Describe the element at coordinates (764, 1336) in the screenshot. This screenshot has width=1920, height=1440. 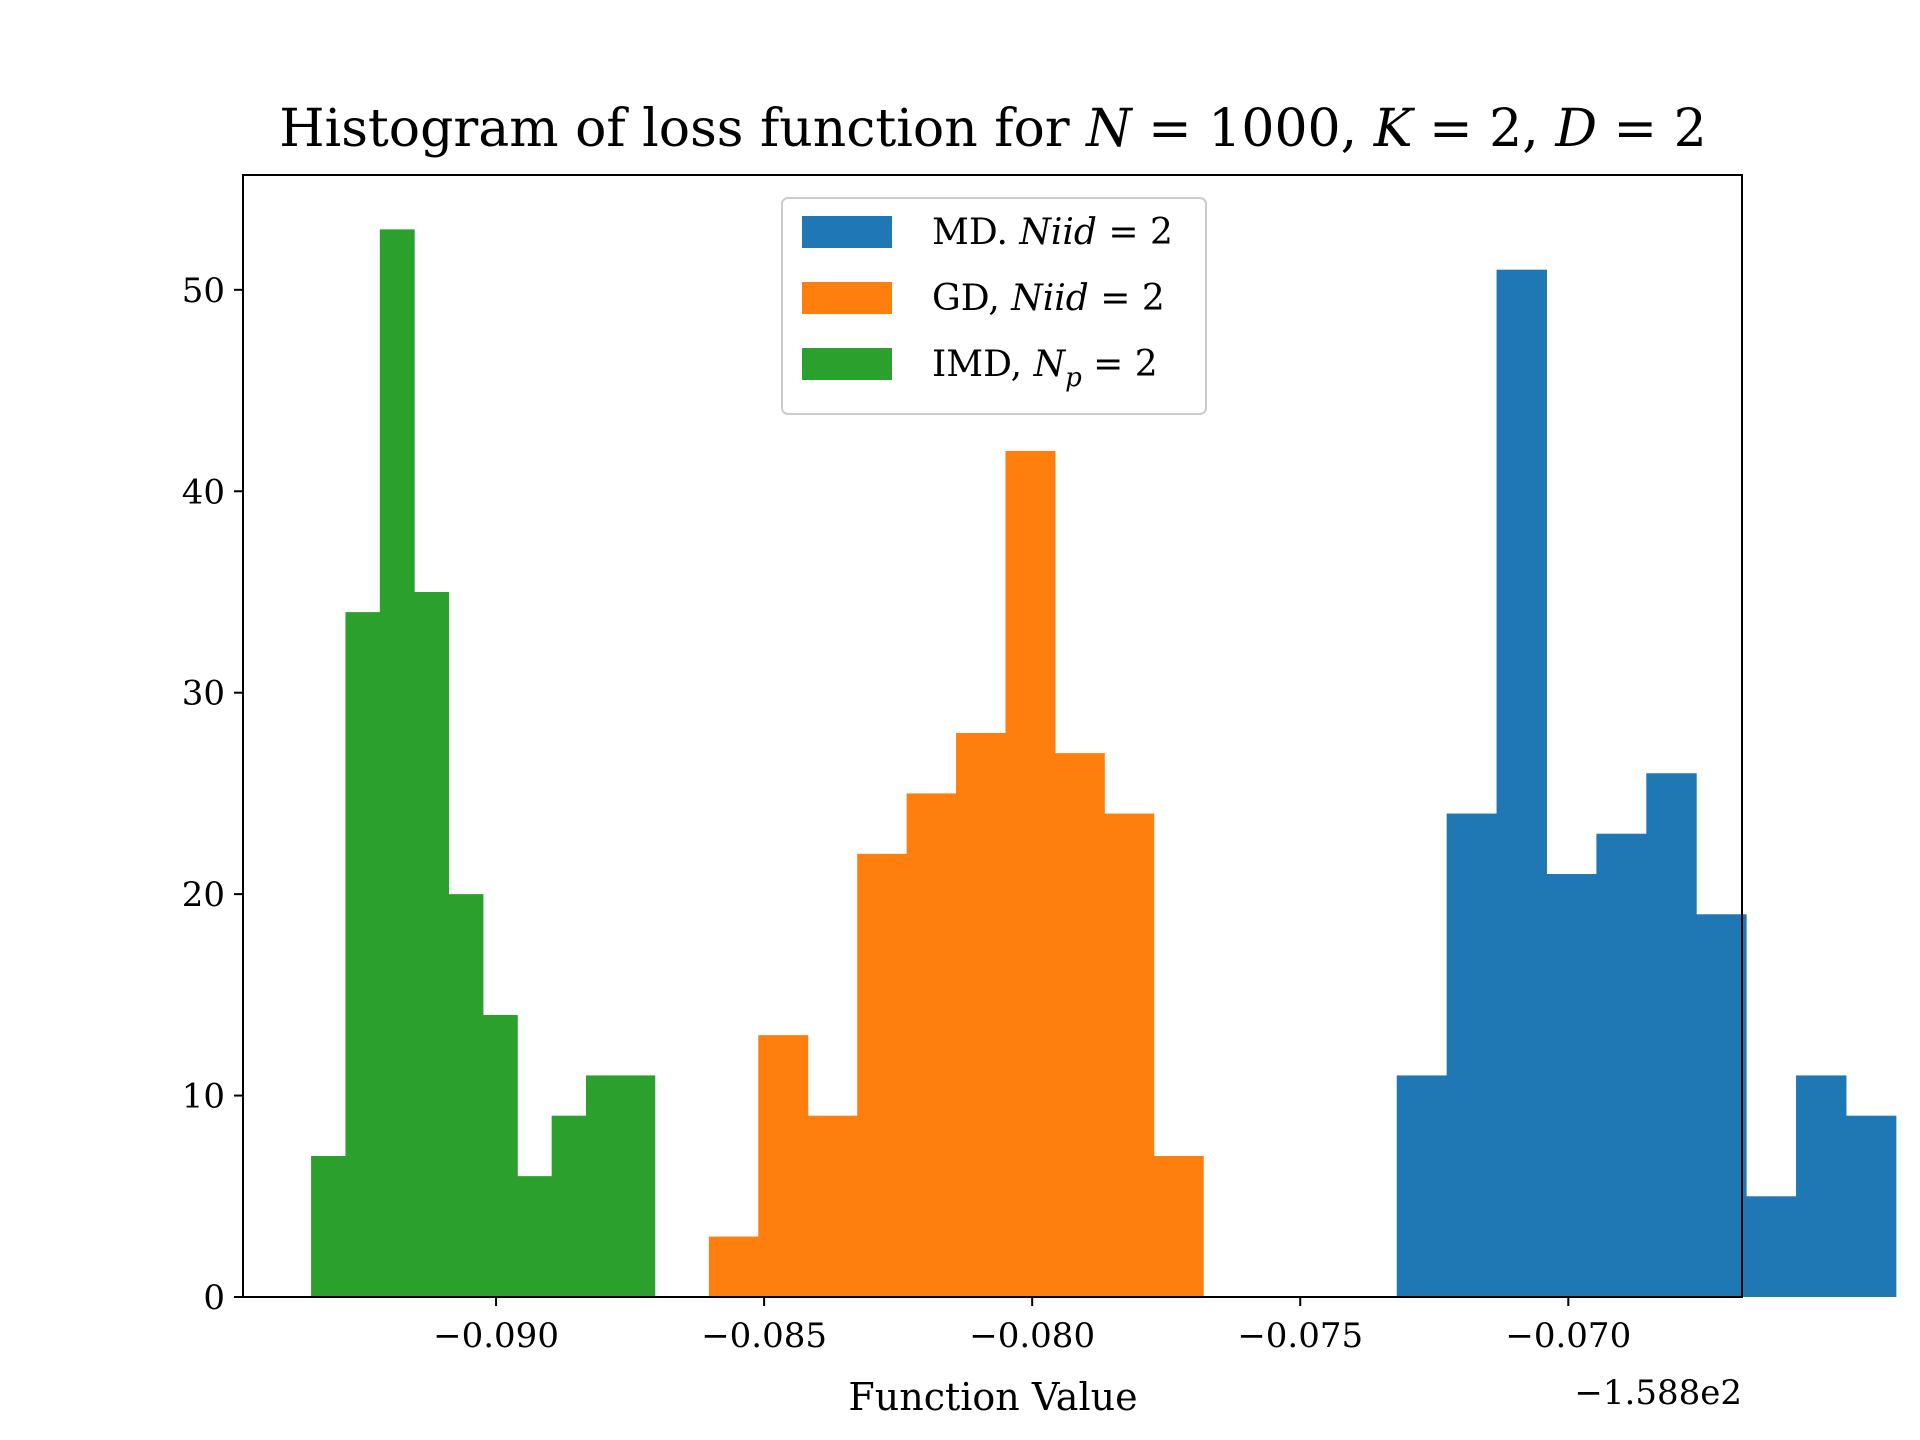
I see `x-tick-label: −0.085` at that location.